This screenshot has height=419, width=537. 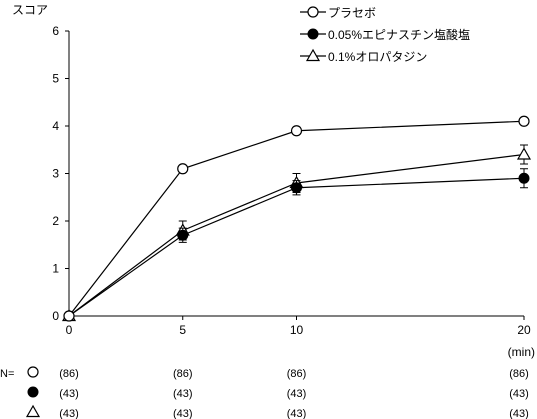 What do you see at coordinates (297, 330) in the screenshot?
I see `x-tick-label: 10` at bounding box center [297, 330].